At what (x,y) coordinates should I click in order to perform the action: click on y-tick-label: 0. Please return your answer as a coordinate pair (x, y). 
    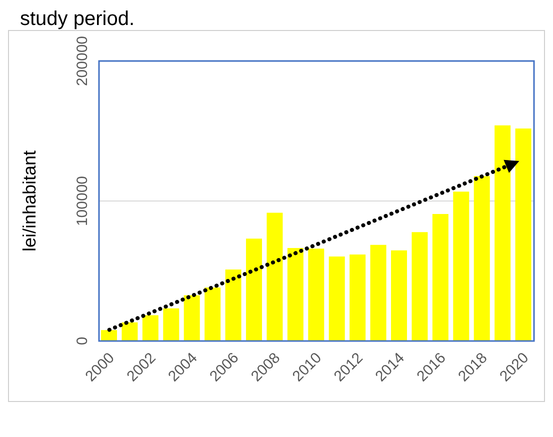
    Looking at the image, I should click on (82, 341).